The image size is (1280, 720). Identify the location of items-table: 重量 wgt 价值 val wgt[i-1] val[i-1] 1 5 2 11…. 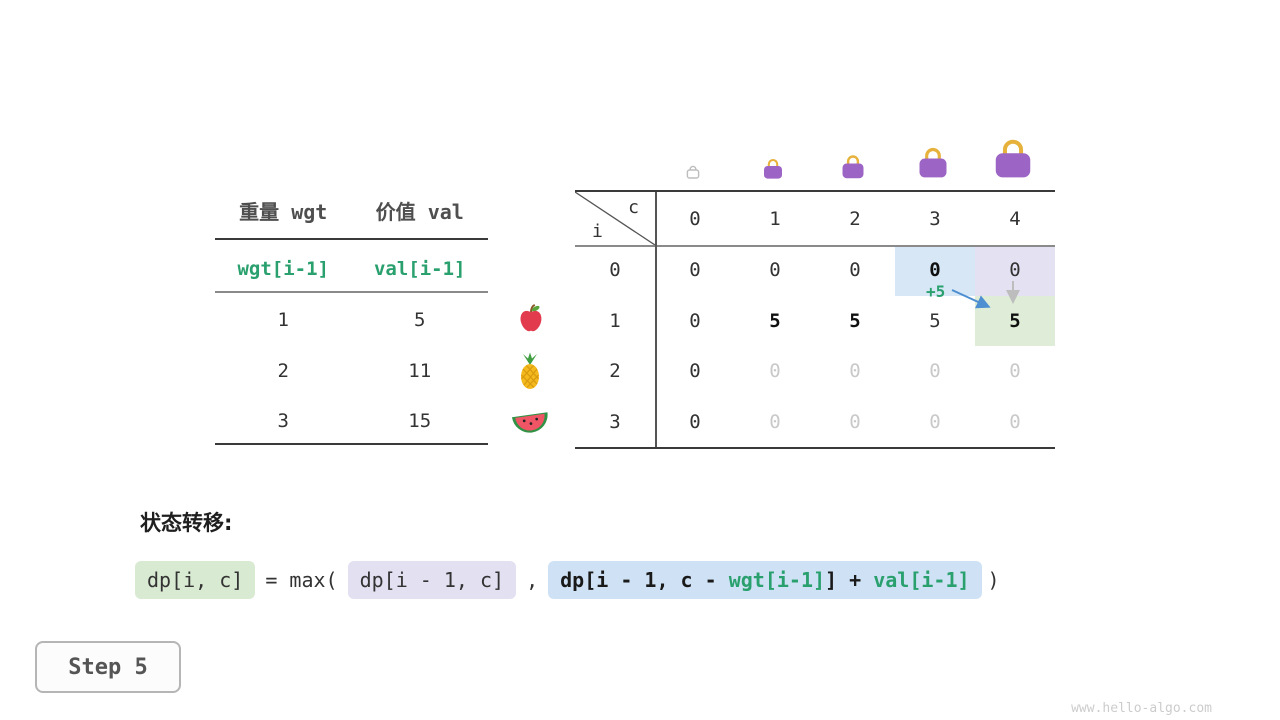
(351, 317).